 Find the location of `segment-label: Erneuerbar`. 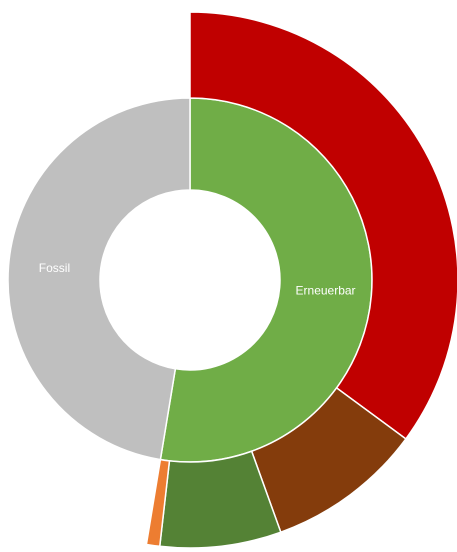

segment-label: Erneuerbar is located at coordinates (326, 290).